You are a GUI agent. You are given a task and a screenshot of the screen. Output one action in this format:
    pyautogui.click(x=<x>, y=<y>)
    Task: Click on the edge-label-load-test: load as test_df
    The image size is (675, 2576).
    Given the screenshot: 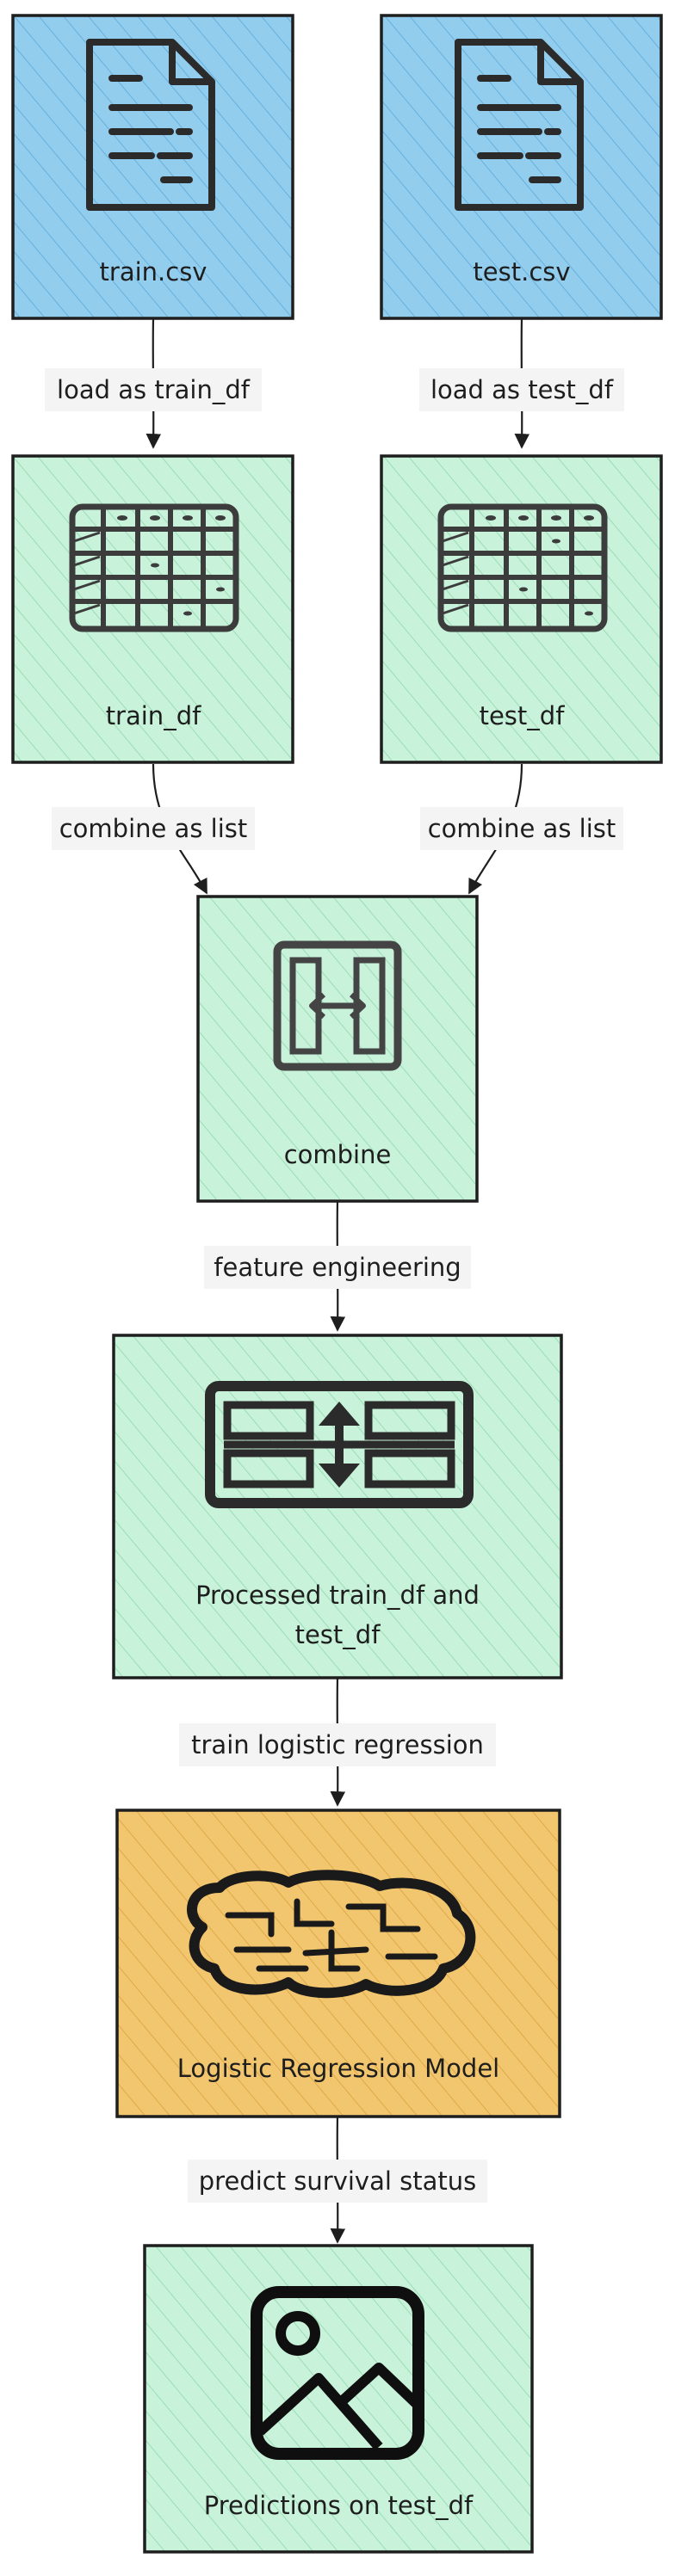 What is the action you would take?
    pyautogui.click(x=522, y=389)
    